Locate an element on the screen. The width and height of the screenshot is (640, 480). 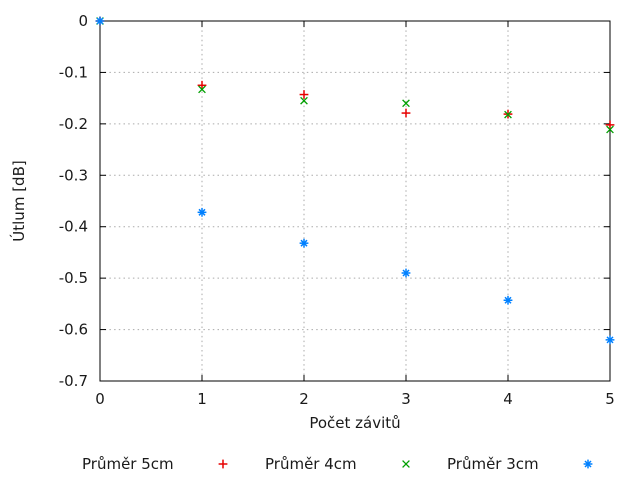
legend-label-3cm: Průměr 3cm is located at coordinates (493, 464).